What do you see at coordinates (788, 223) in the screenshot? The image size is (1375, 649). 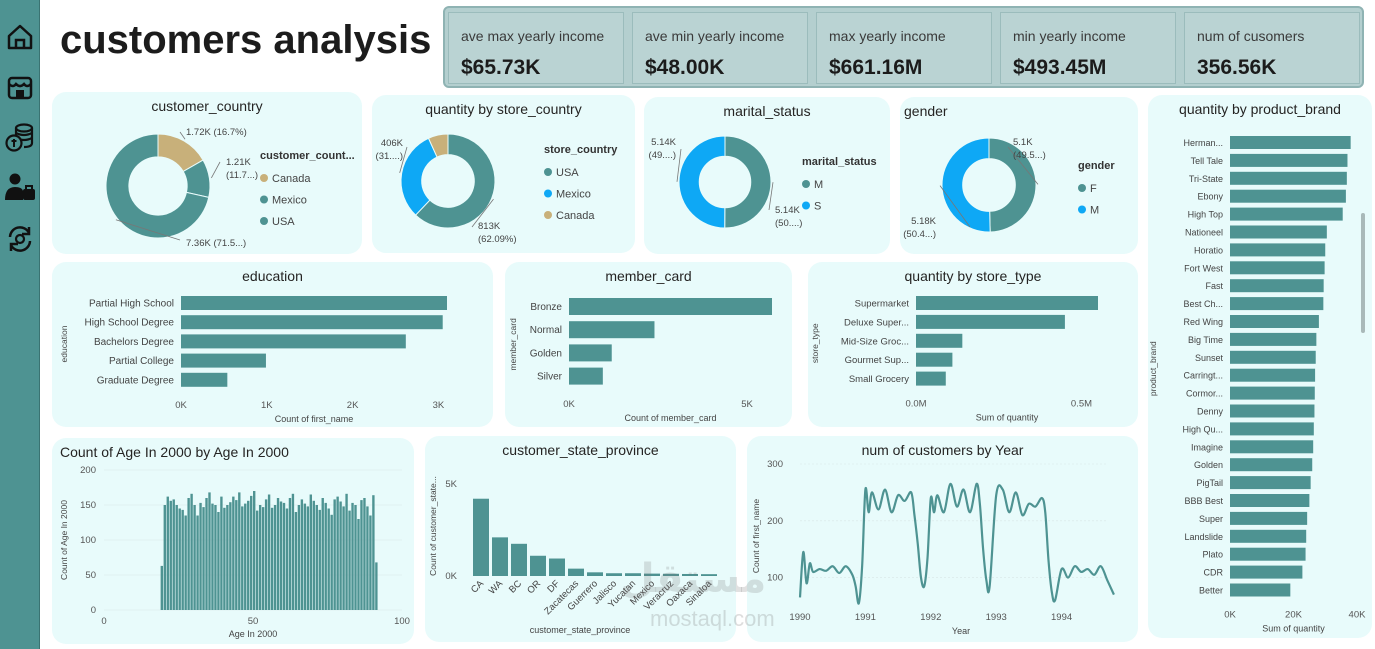 I see `data-label: (50....)` at bounding box center [788, 223].